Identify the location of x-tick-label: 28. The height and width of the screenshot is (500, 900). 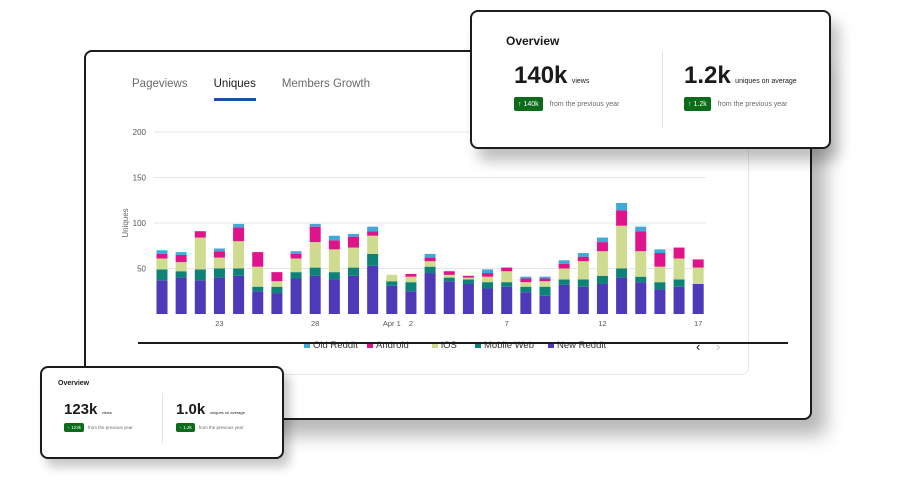
(315, 323).